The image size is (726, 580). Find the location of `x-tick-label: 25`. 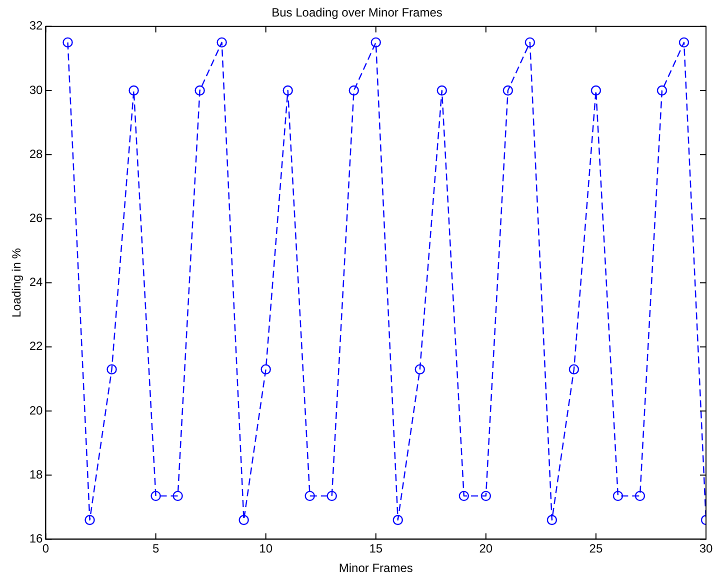

x-tick-label: 25 is located at coordinates (596, 549).